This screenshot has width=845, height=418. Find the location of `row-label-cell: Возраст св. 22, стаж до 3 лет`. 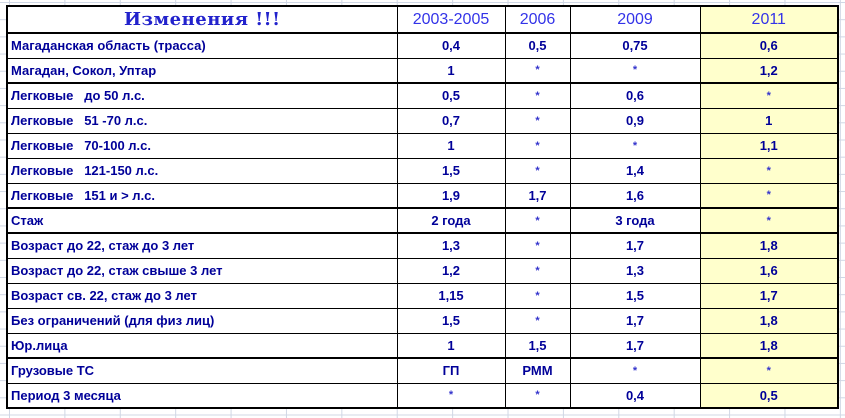

row-label-cell: Возраст св. 22, стаж до 3 лет is located at coordinates (202, 295).